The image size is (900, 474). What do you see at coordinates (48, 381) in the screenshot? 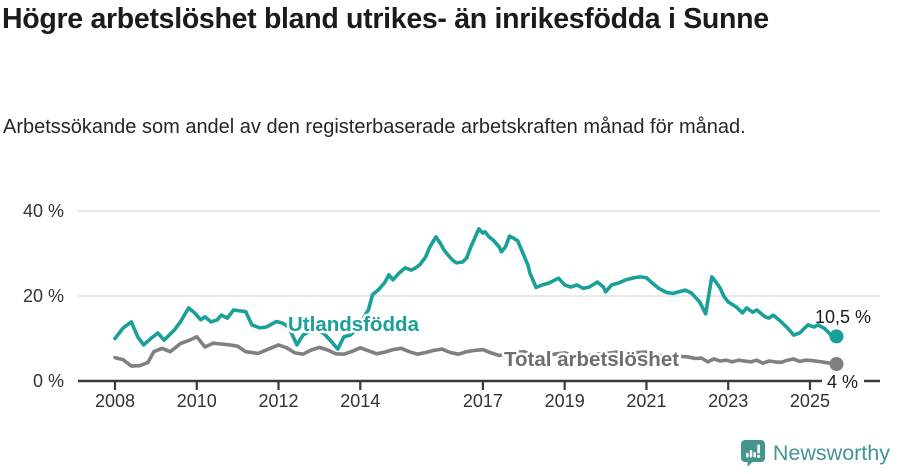
I see `y-tick-label: 0 %` at bounding box center [48, 381].